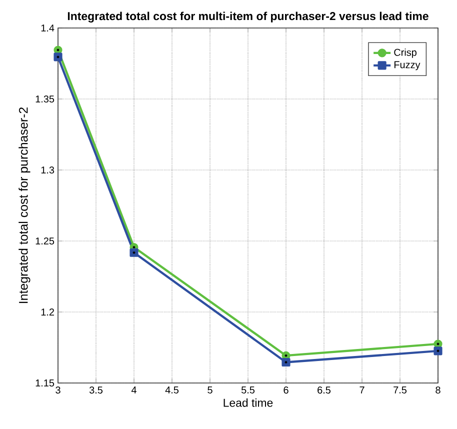 This screenshot has width=457, height=429. I want to click on x-tick-label: 3, so click(58, 390).